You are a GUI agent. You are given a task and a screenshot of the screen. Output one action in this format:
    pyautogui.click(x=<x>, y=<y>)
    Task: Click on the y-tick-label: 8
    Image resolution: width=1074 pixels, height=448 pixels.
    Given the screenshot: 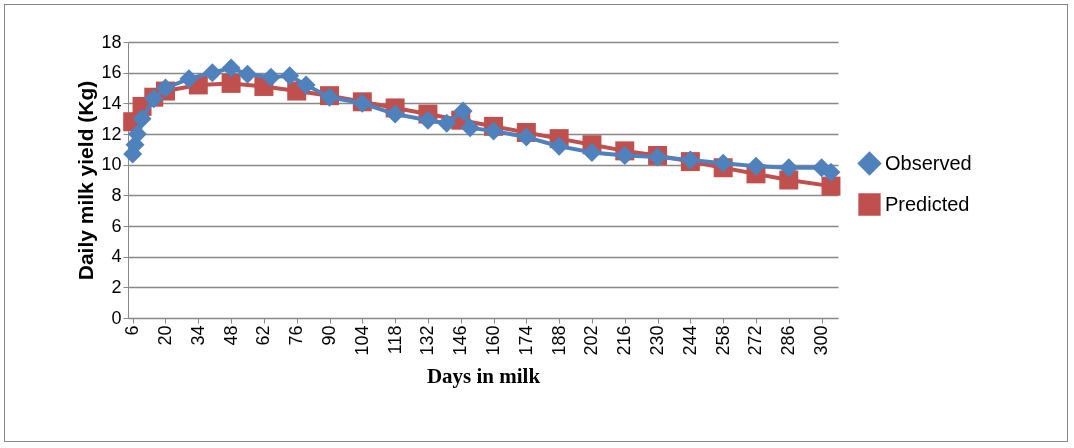 What is the action you would take?
    pyautogui.click(x=116, y=194)
    